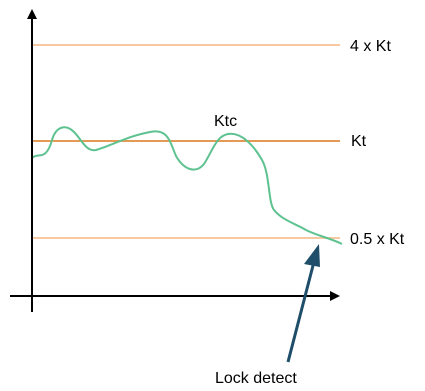  What do you see at coordinates (225, 121) in the screenshot?
I see `signal-label: Ktc` at bounding box center [225, 121].